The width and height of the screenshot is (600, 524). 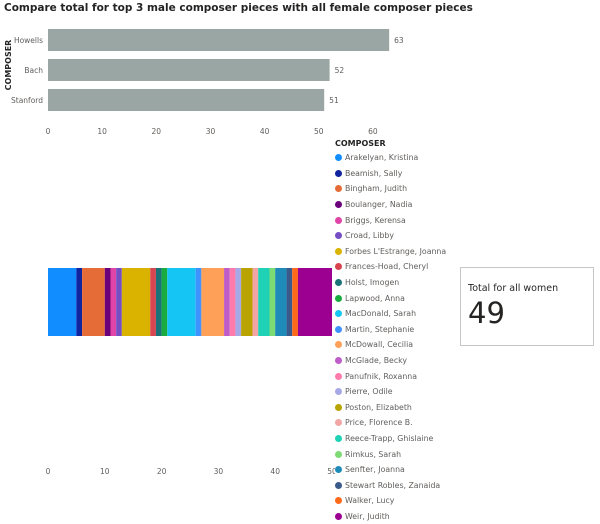 I want to click on legend-label: Beamish, Sally, so click(x=374, y=173).